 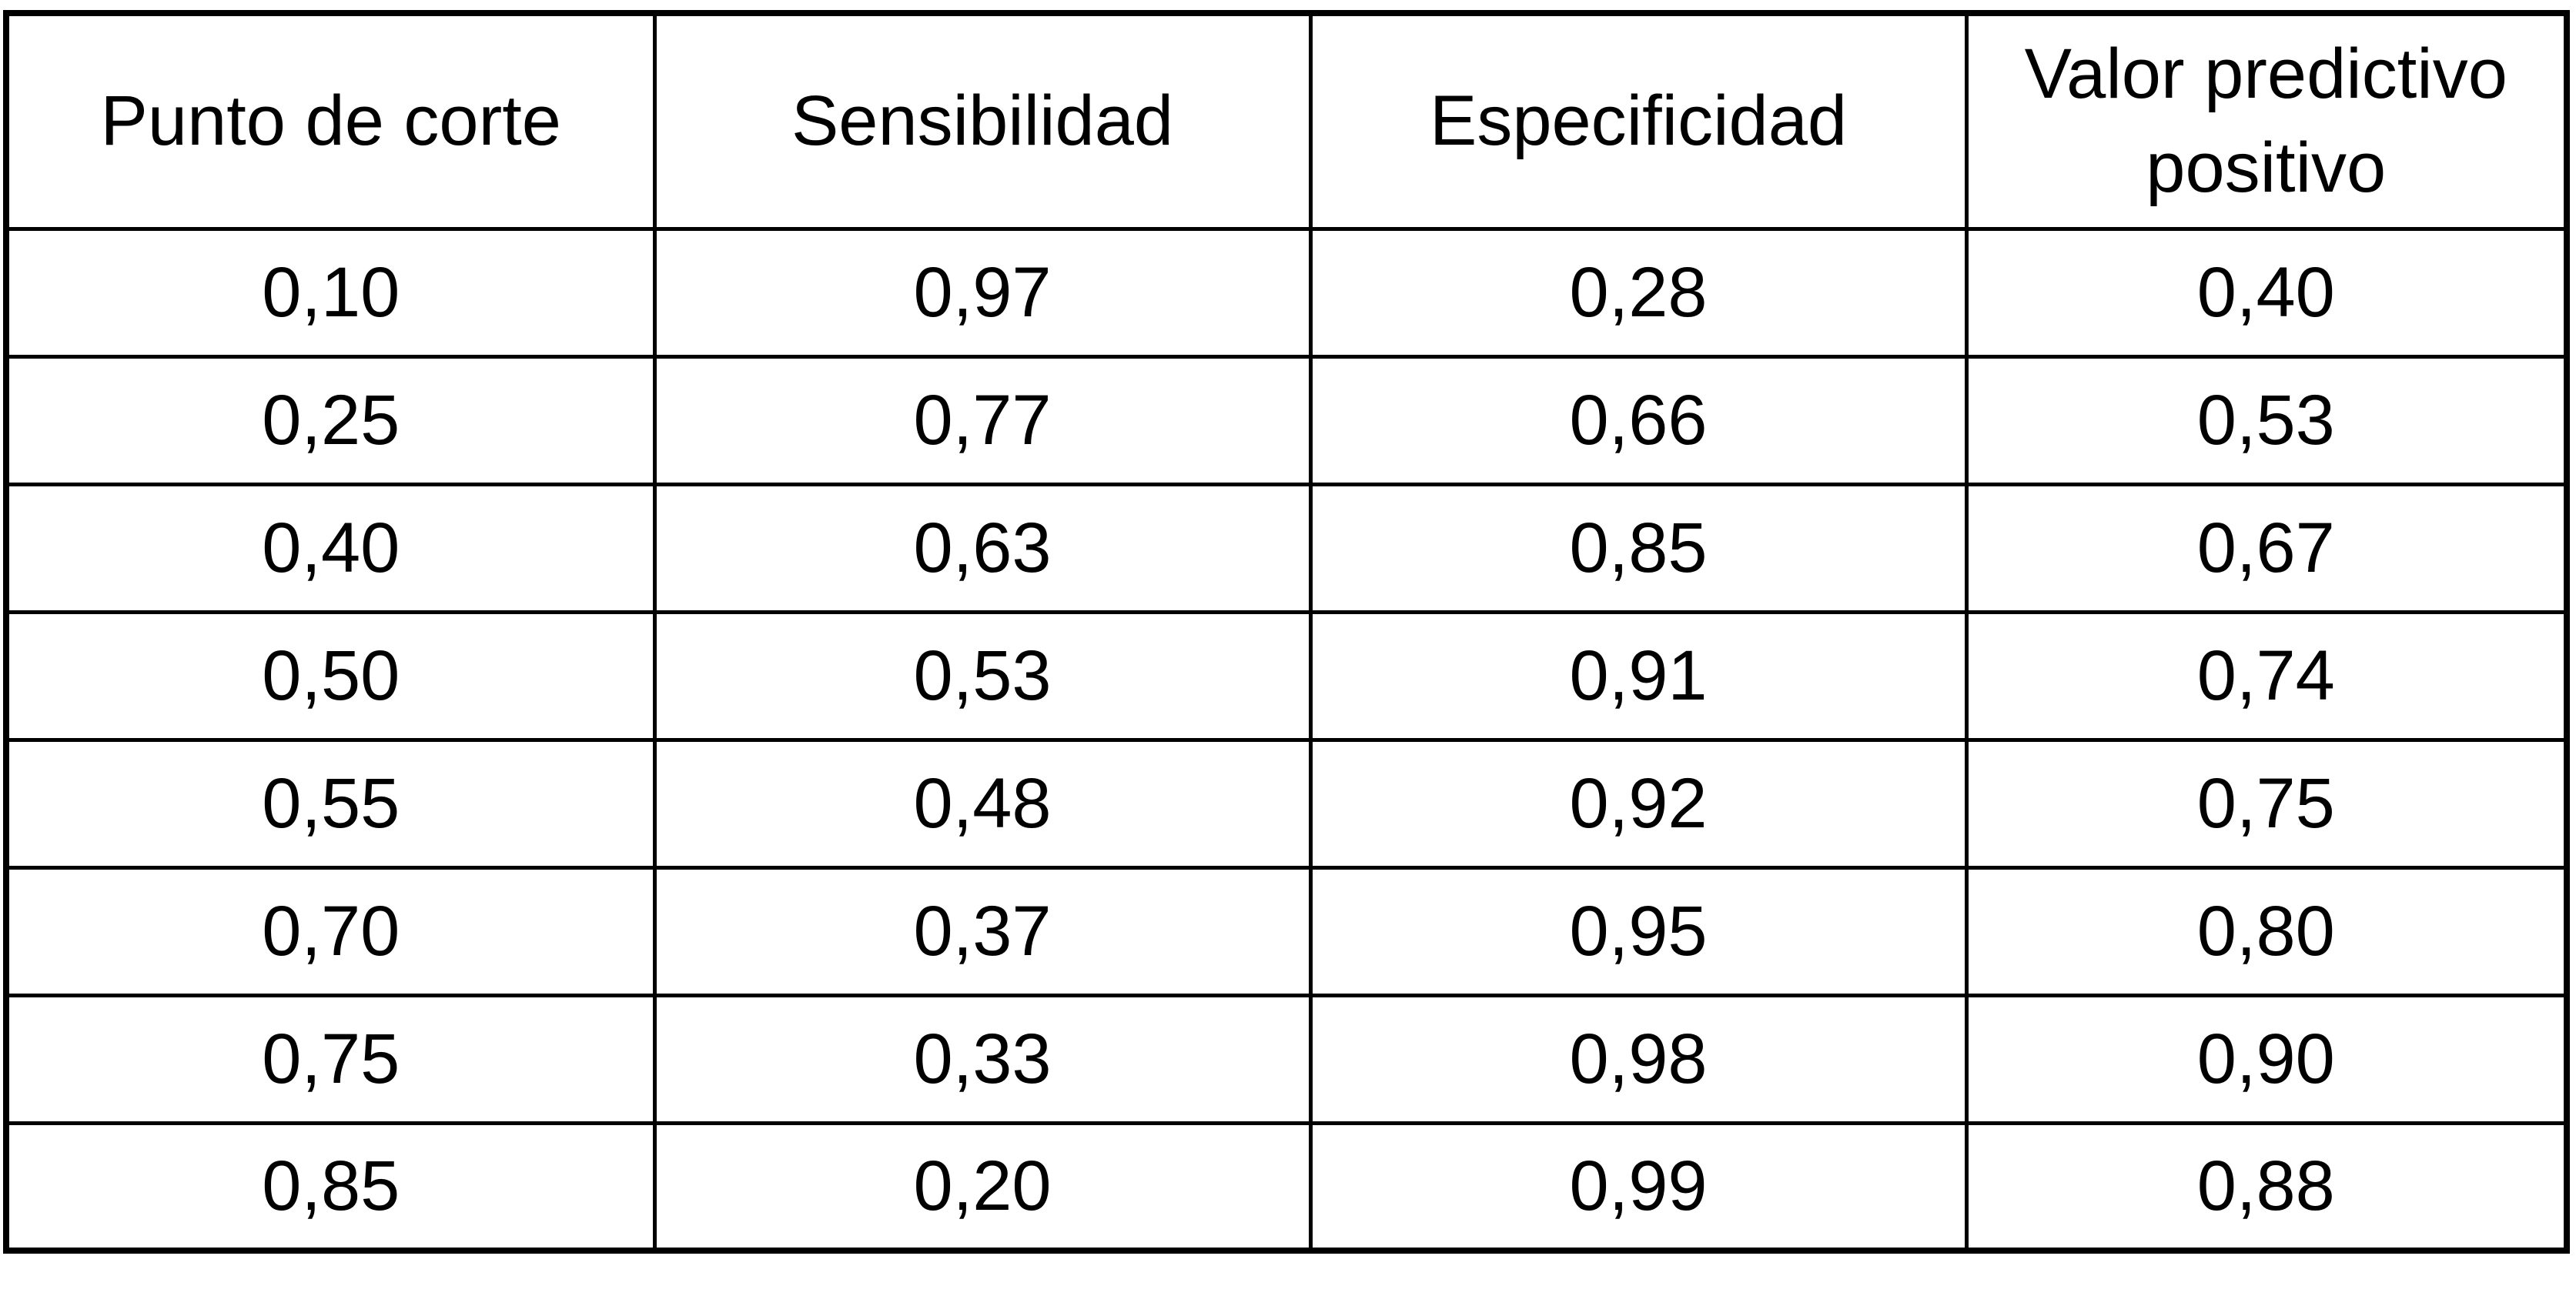 I want to click on table-row: 0,25 0,77 0,66 0,53, so click(x=1287, y=420).